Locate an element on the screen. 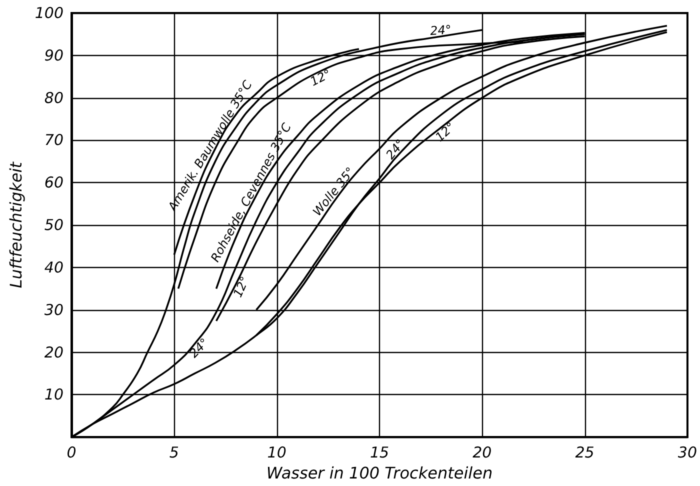  x-tick-label: 0 is located at coordinates (71, 453).